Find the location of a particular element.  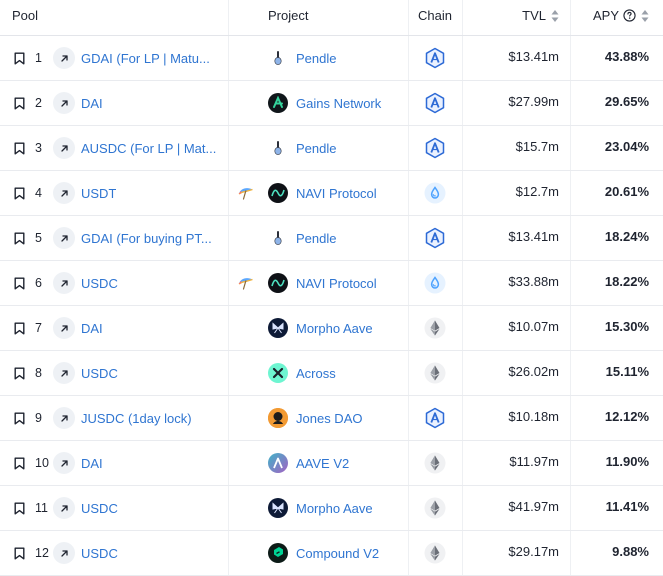

table-row: 4 USDT NAVI Protocol $12.7m 20.61% is located at coordinates (331, 193).